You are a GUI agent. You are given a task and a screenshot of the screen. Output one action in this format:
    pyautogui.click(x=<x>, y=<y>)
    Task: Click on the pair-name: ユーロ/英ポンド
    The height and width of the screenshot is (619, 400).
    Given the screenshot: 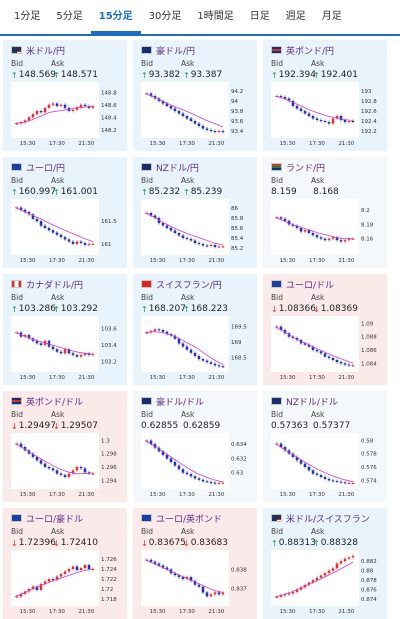 What is the action you would take?
    pyautogui.click(x=189, y=519)
    